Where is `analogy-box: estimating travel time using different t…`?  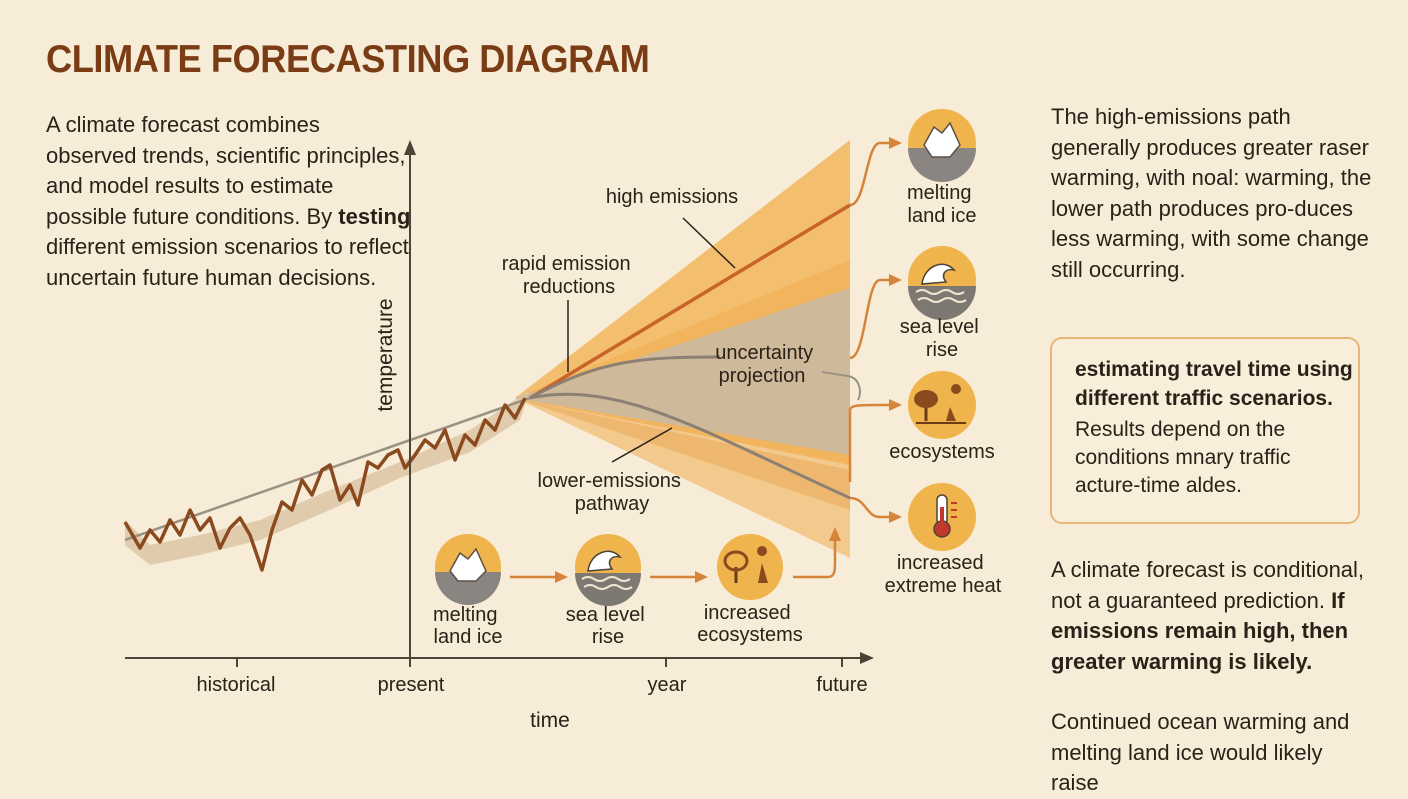
analogy-box: estimating travel time using different t… is located at coordinates (1205, 430).